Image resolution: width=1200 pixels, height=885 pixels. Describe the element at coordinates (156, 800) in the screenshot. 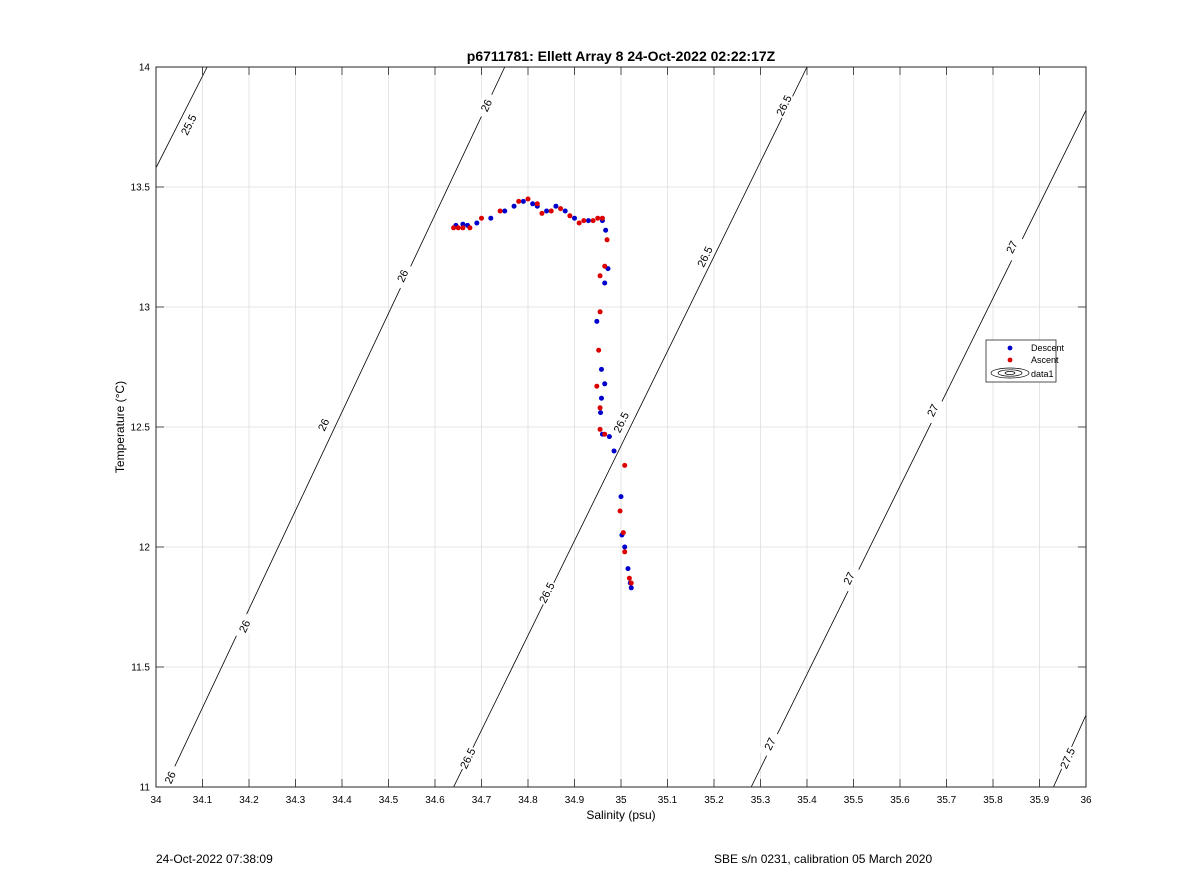

I see `x-tick-label: 34` at that location.